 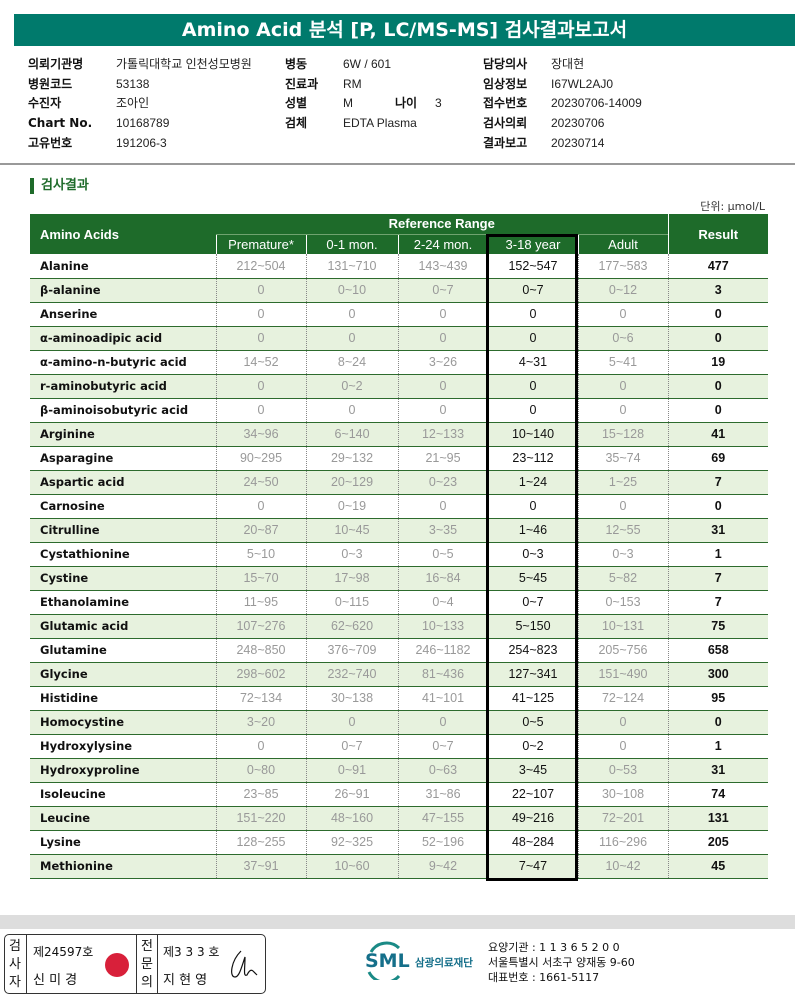 What do you see at coordinates (143, 123) in the screenshot?
I see `info-value: 10168789` at bounding box center [143, 123].